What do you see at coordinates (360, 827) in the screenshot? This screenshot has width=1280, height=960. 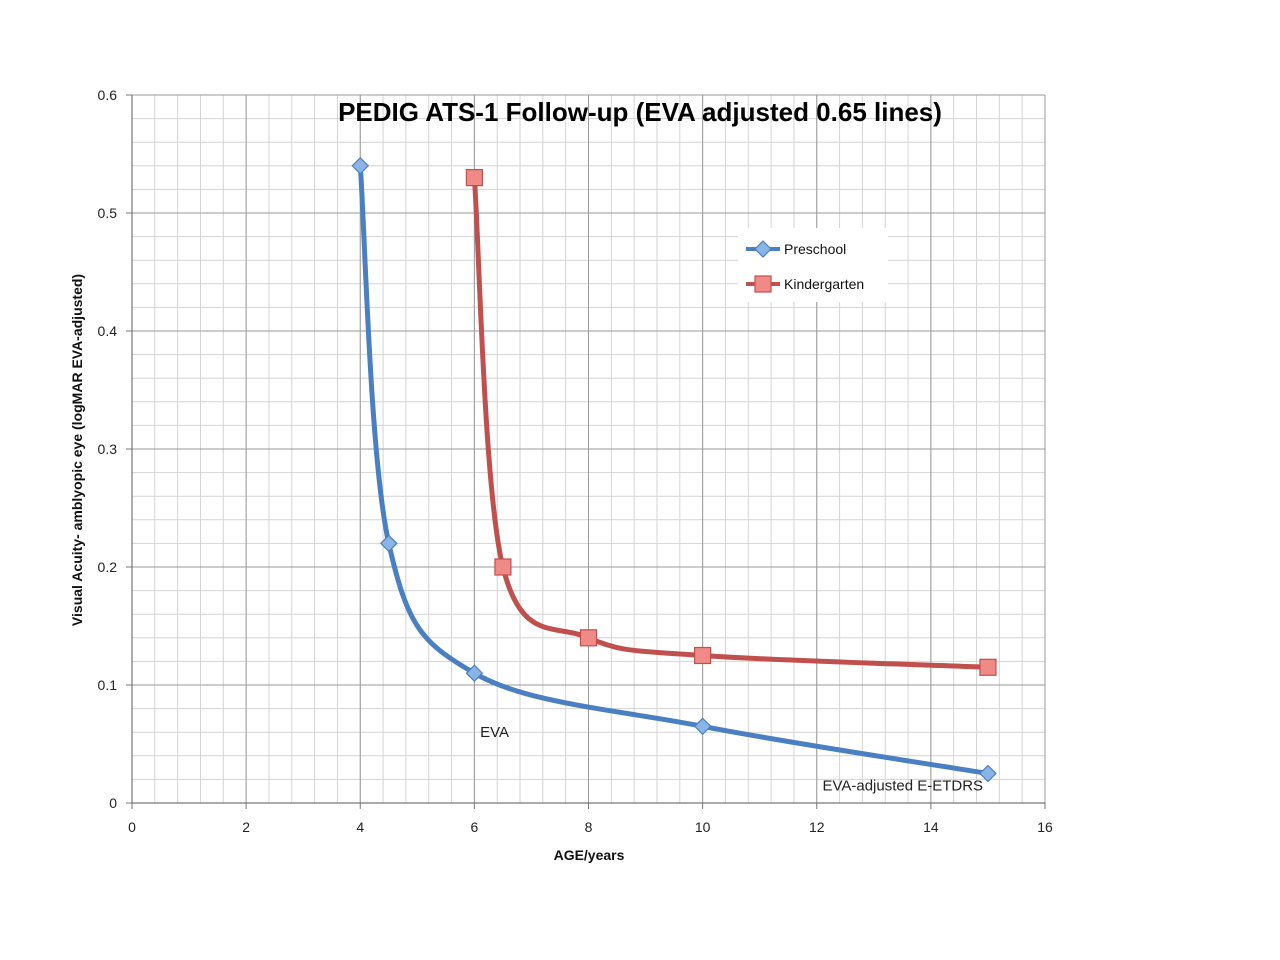 I see `x-tick-label: 4` at bounding box center [360, 827].